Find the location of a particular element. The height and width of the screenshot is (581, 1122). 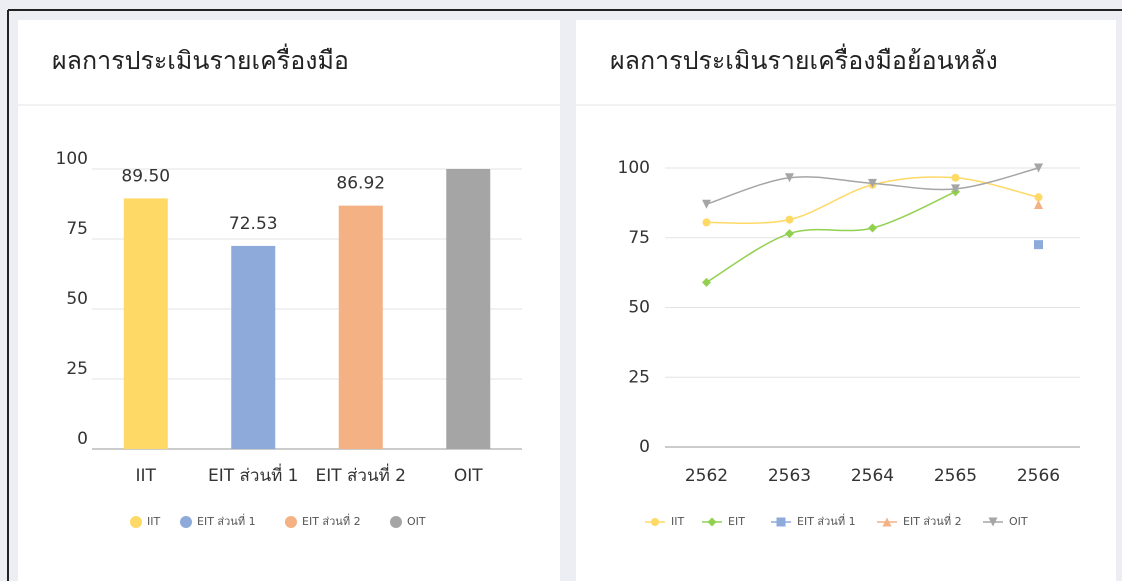

x-tick-label: OIT is located at coordinates (468, 476).